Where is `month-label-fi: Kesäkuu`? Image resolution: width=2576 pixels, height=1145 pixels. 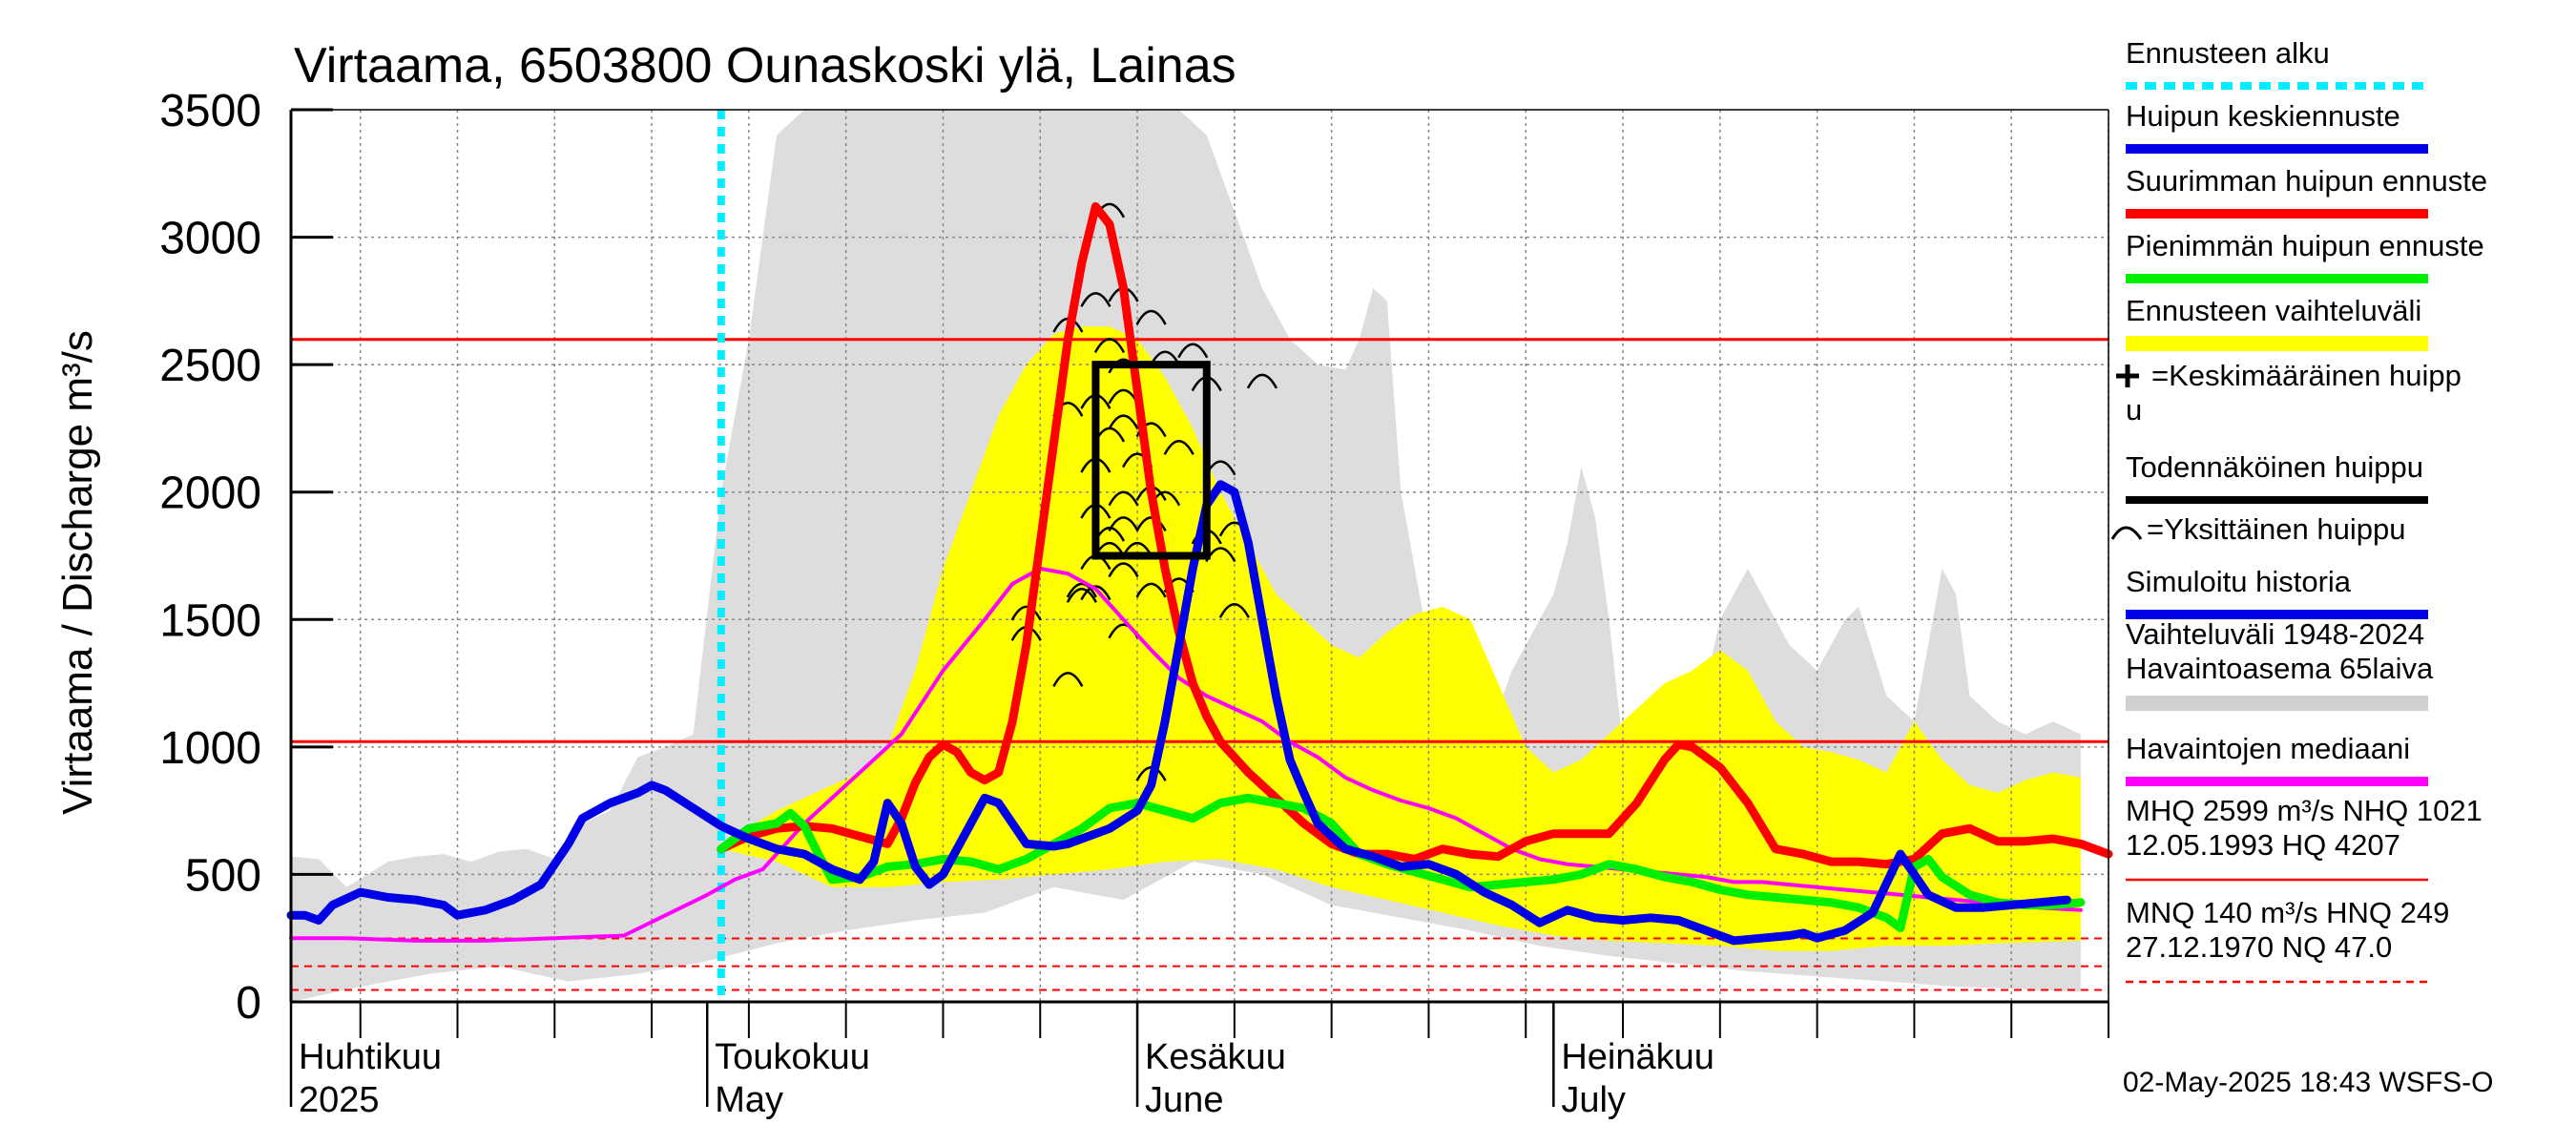
month-label-fi: Kesäkuu is located at coordinates (1215, 1057).